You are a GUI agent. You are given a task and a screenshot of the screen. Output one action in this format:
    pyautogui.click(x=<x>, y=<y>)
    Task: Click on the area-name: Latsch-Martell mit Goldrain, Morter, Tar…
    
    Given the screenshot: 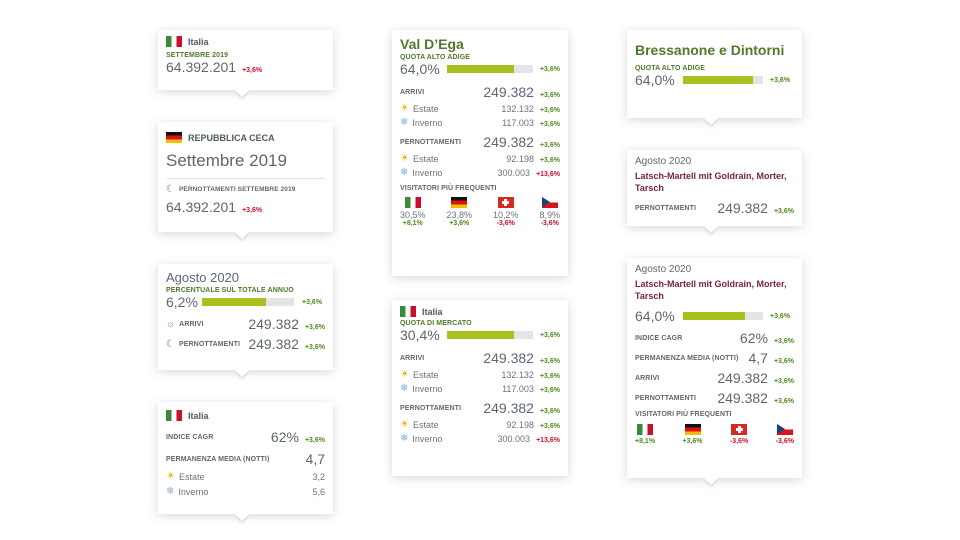 What is the action you would take?
    pyautogui.click(x=711, y=290)
    